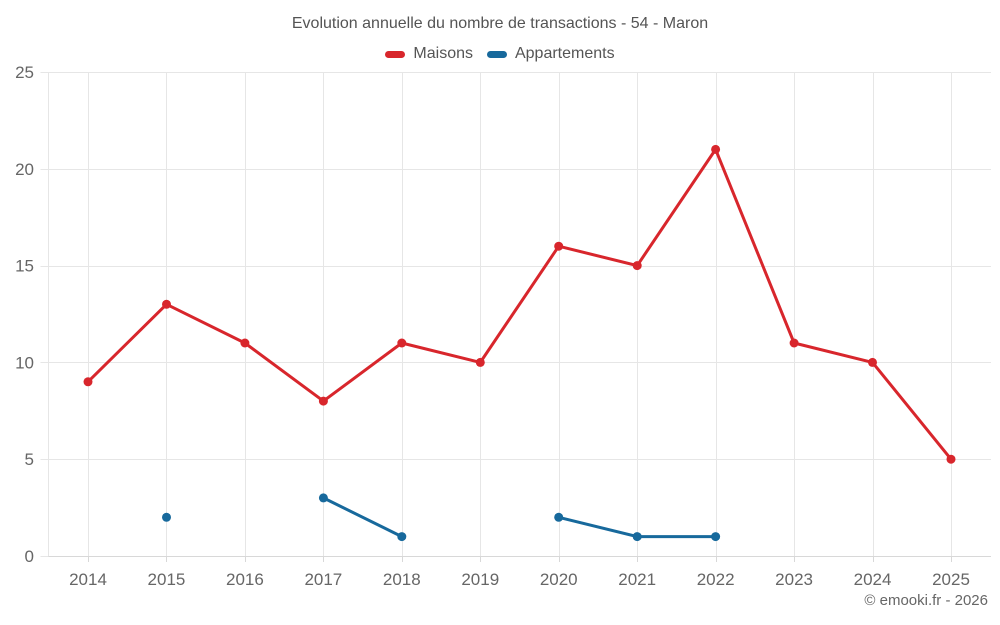 The height and width of the screenshot is (625, 1000). I want to click on y-axis-label: 10, so click(24, 362).